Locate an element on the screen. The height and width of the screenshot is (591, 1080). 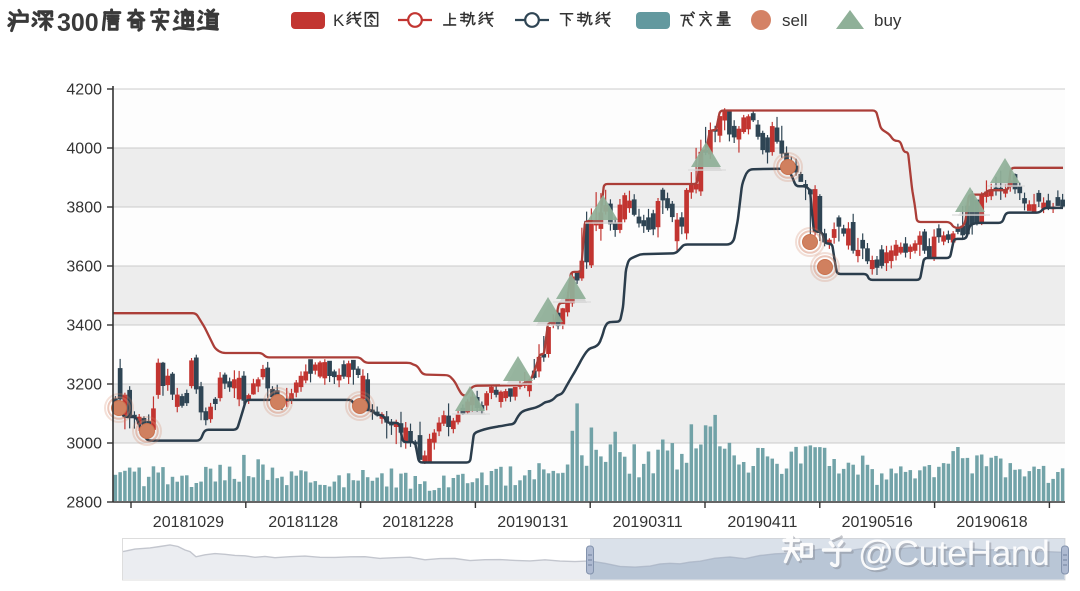
svg-text: 2800 is located at coordinates (84, 503).